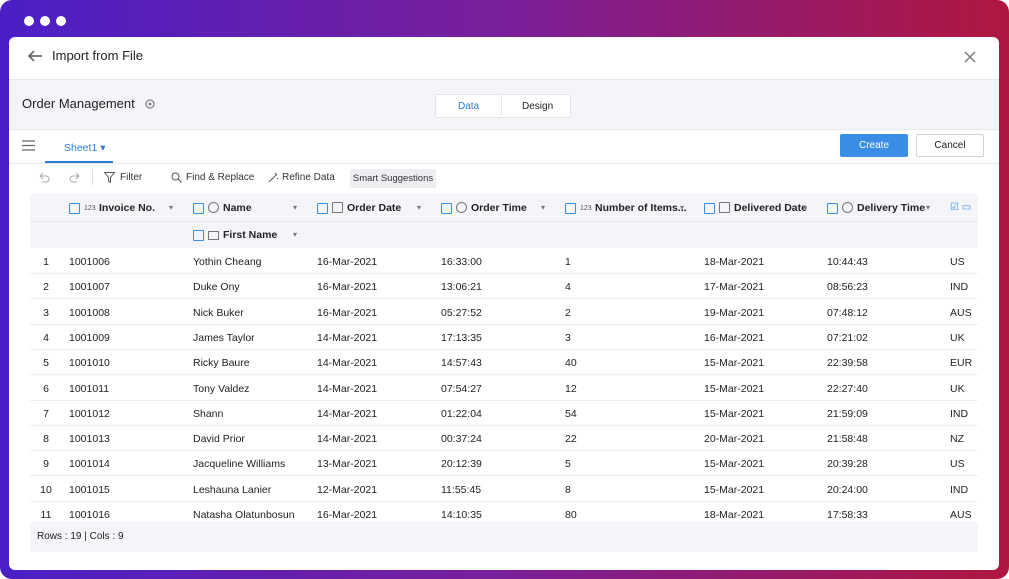 The height and width of the screenshot is (579, 1009). Describe the element at coordinates (89, 413) in the screenshot. I see `cell: 1001012` at that location.